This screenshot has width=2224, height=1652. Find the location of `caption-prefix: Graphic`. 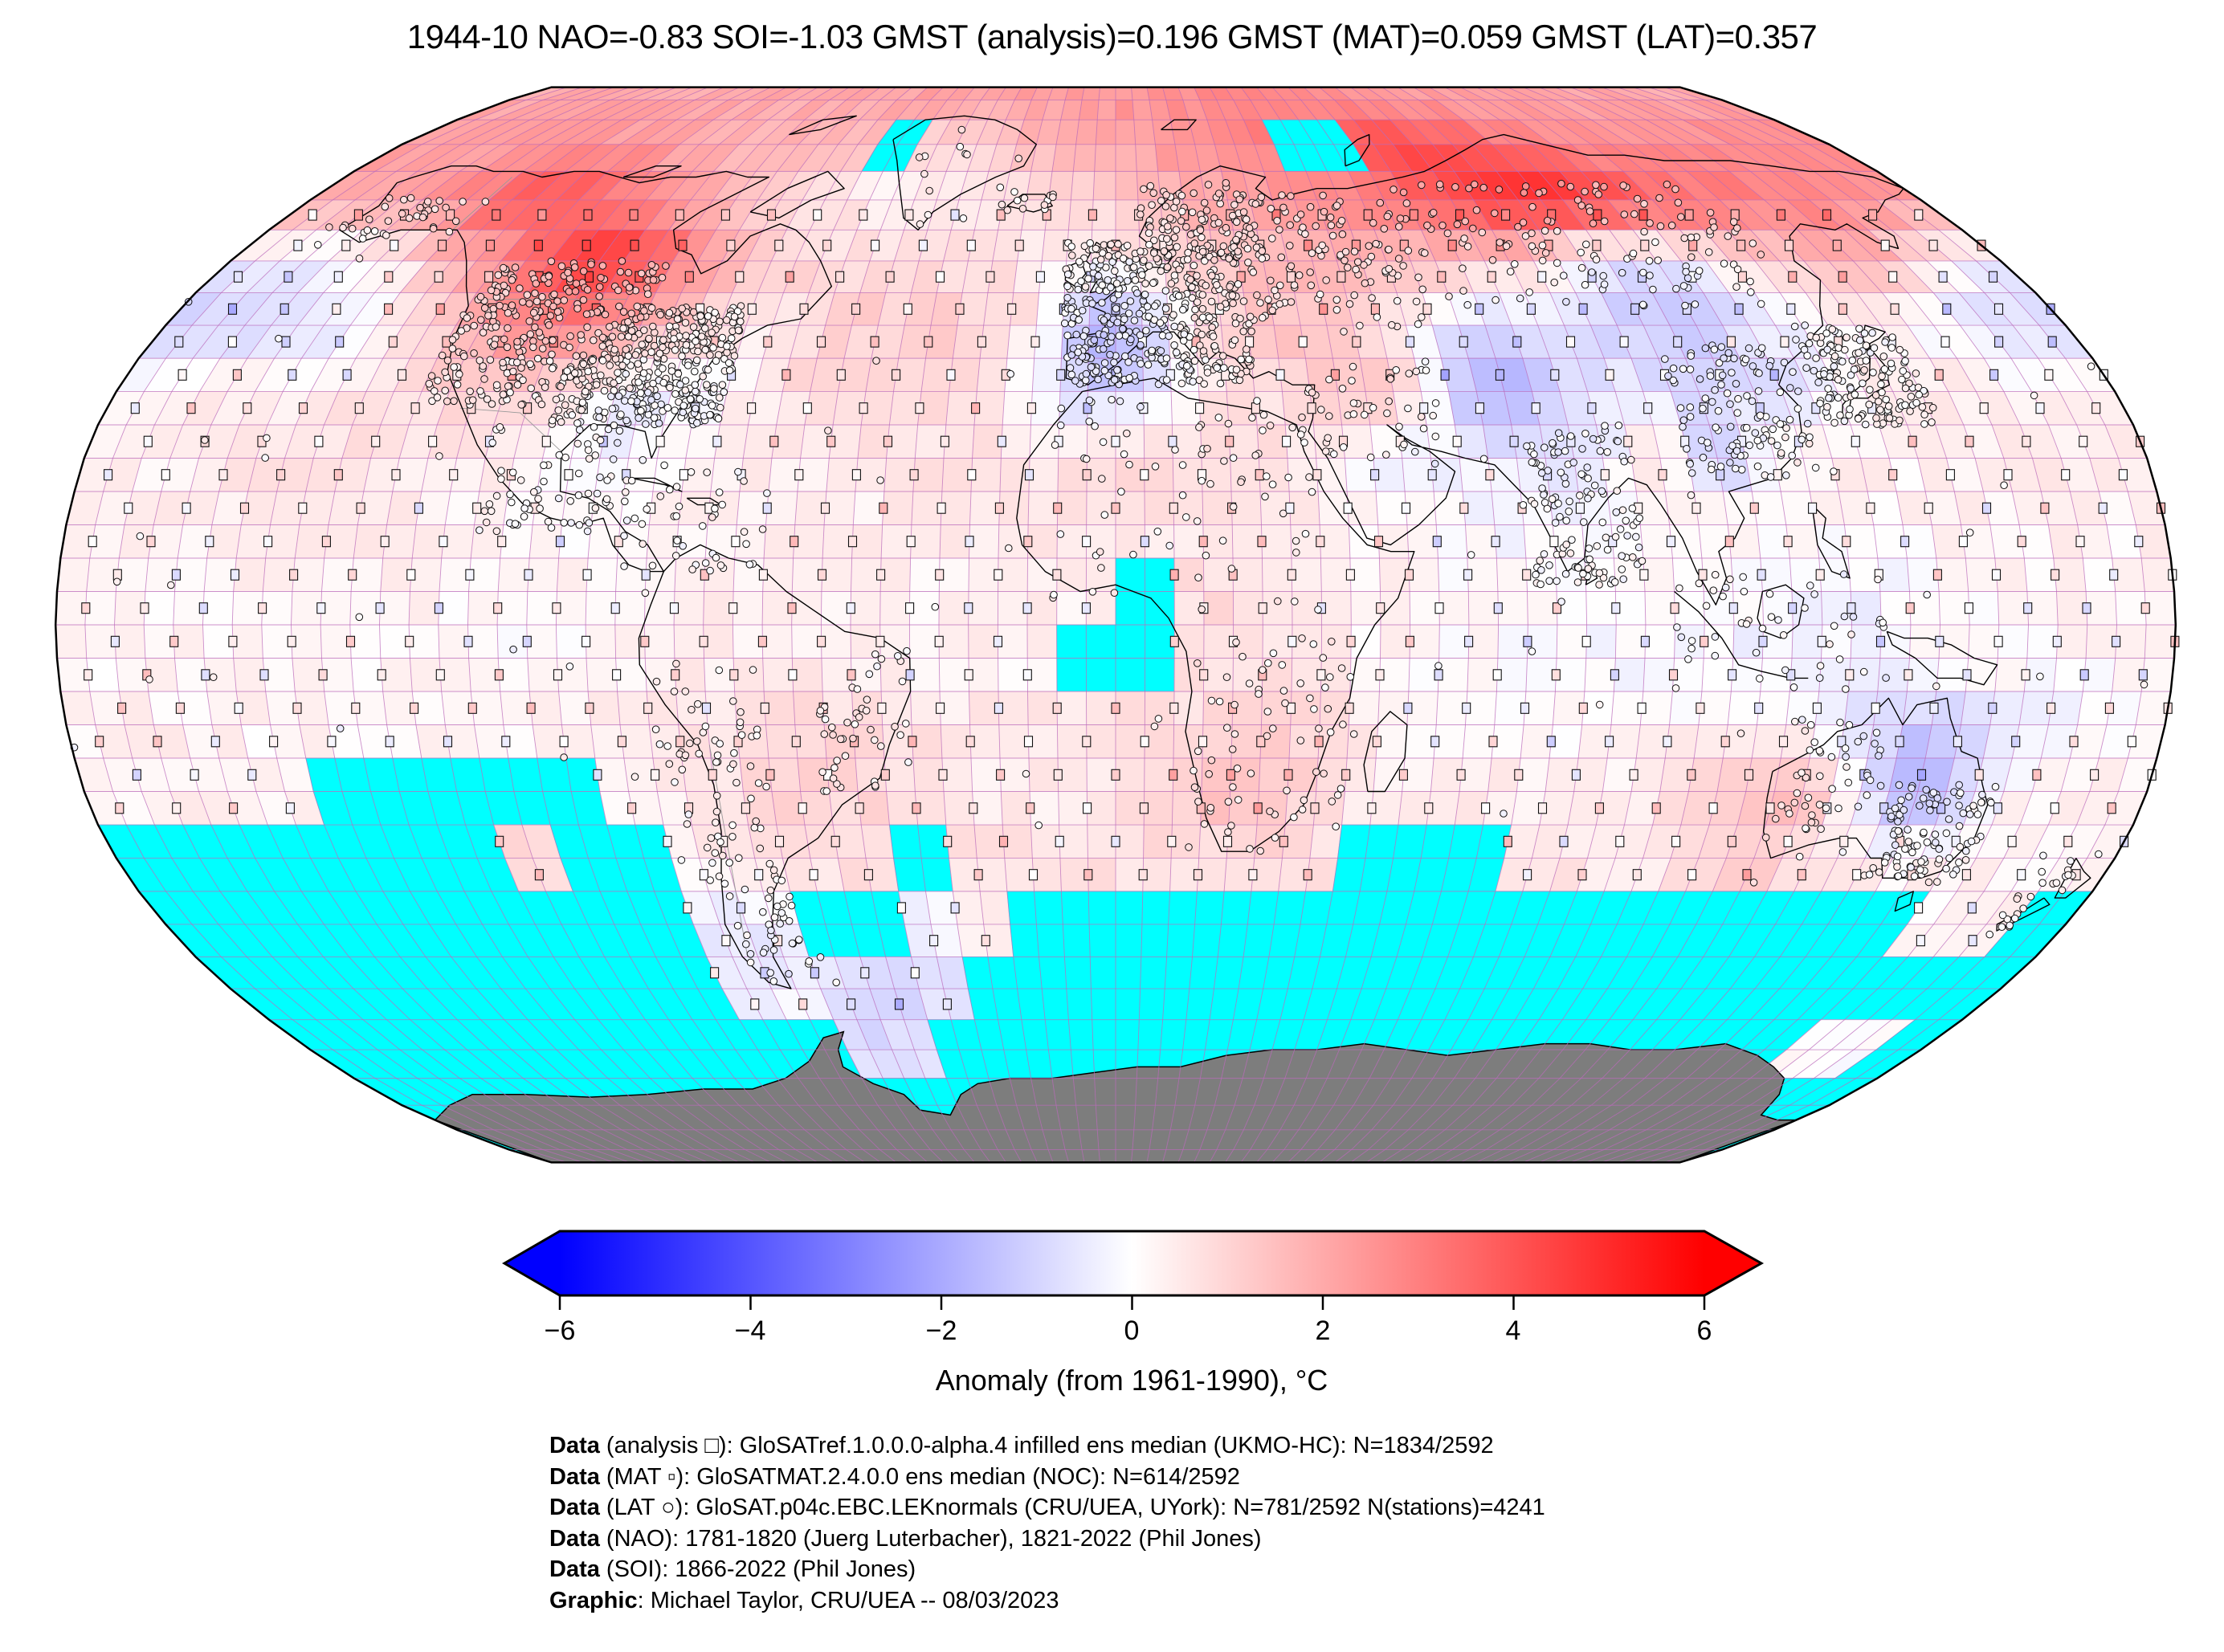

caption-prefix: Graphic is located at coordinates (593, 1600).